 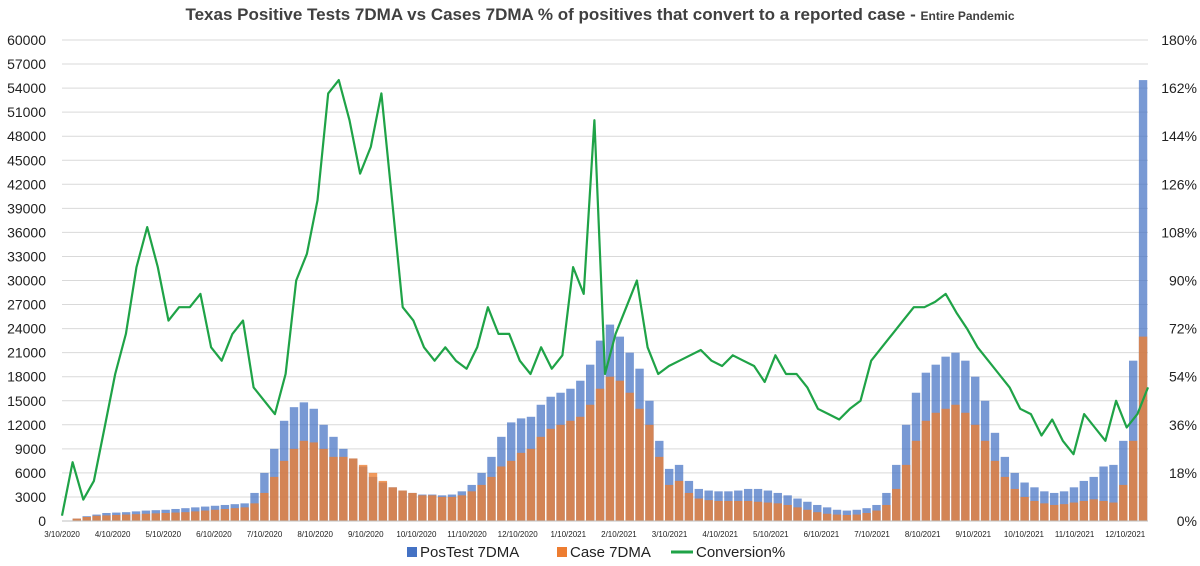 What do you see at coordinates (1125, 534) in the screenshot?
I see `x-tick-label: 12/10/2021` at bounding box center [1125, 534].